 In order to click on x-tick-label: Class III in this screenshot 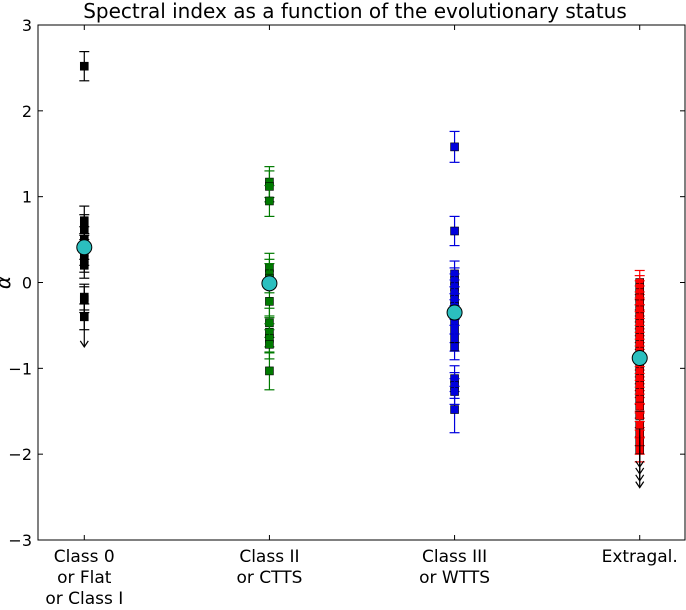, I will do `click(454, 557)`.